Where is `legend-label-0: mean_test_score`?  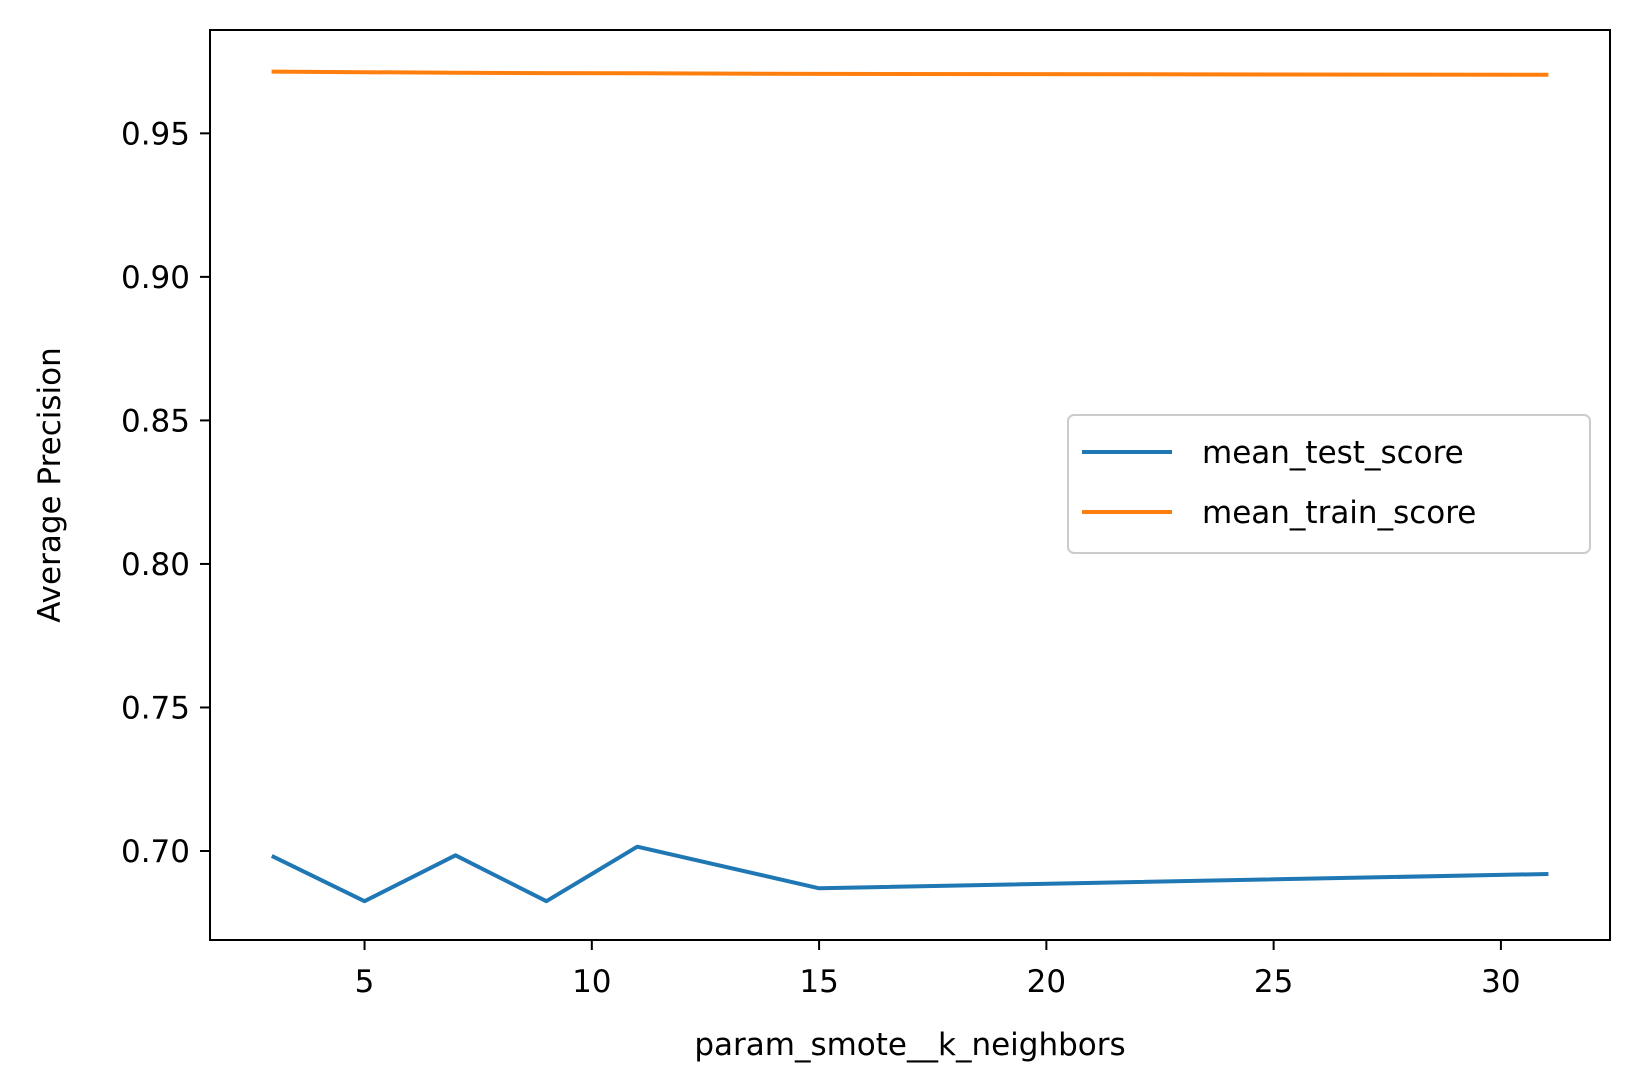
legend-label-0: mean_test_score is located at coordinates (1333, 453).